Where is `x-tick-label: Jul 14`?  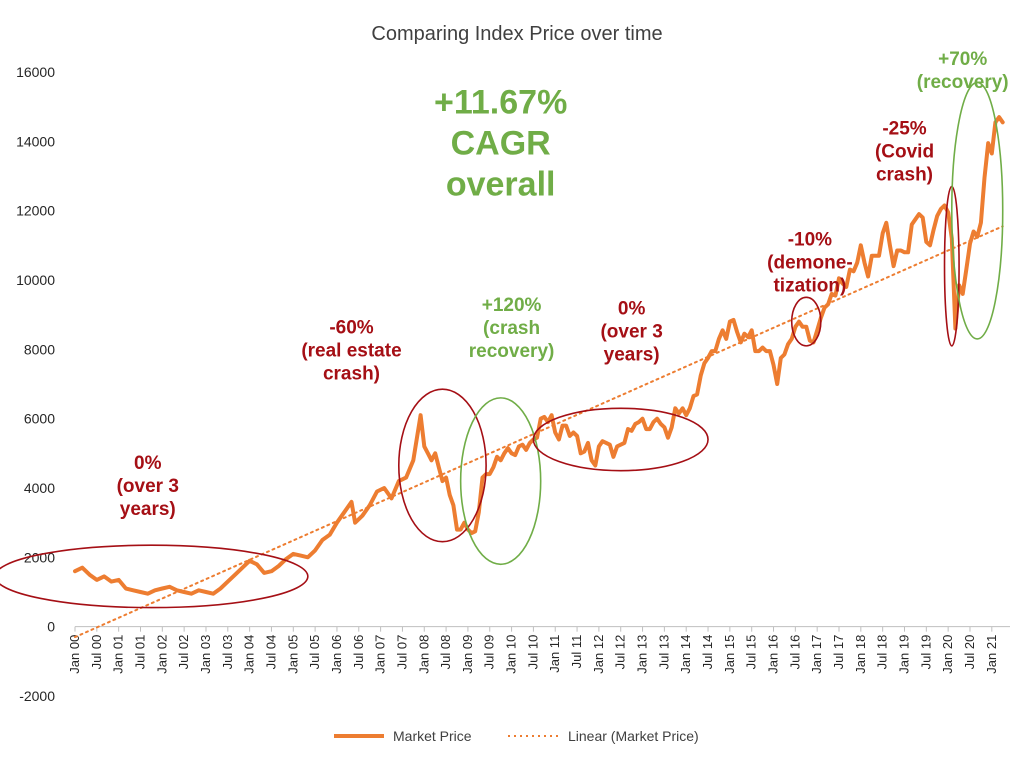
x-tick-label: Jul 14 is located at coordinates (707, 652).